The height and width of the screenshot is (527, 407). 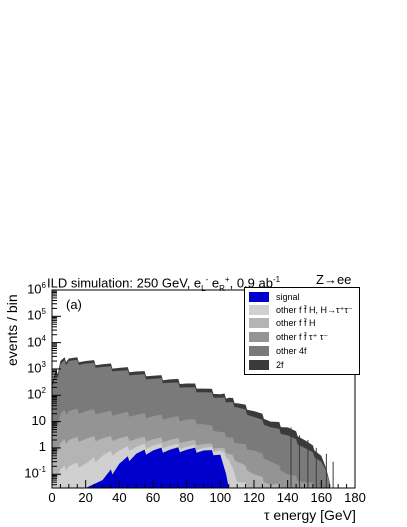 What do you see at coordinates (310, 515) in the screenshot?
I see `x-axis-label: τ energy [GeV]` at bounding box center [310, 515].